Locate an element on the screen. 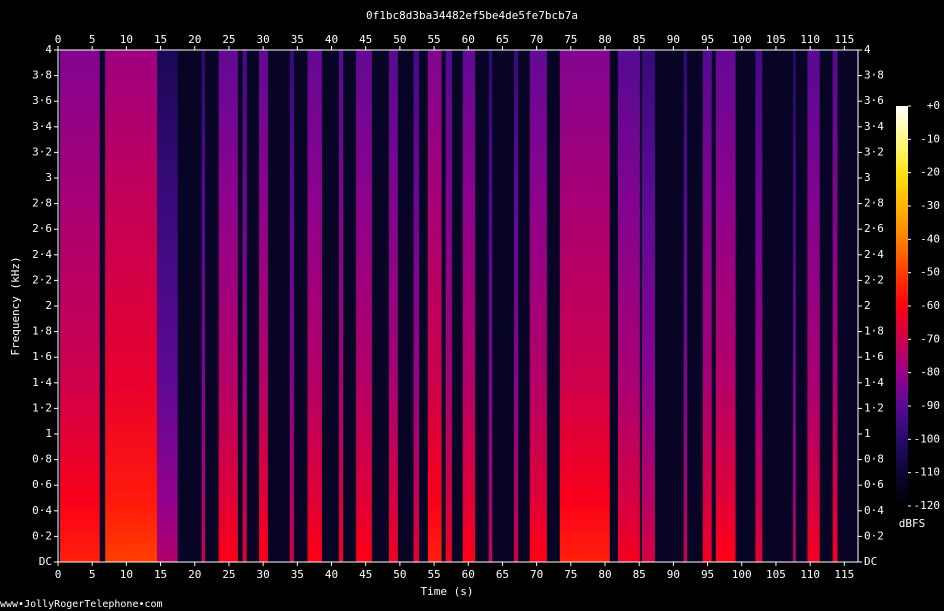 The width and height of the screenshot is (944, 611). x-tick-label: 90 is located at coordinates (673, 39).